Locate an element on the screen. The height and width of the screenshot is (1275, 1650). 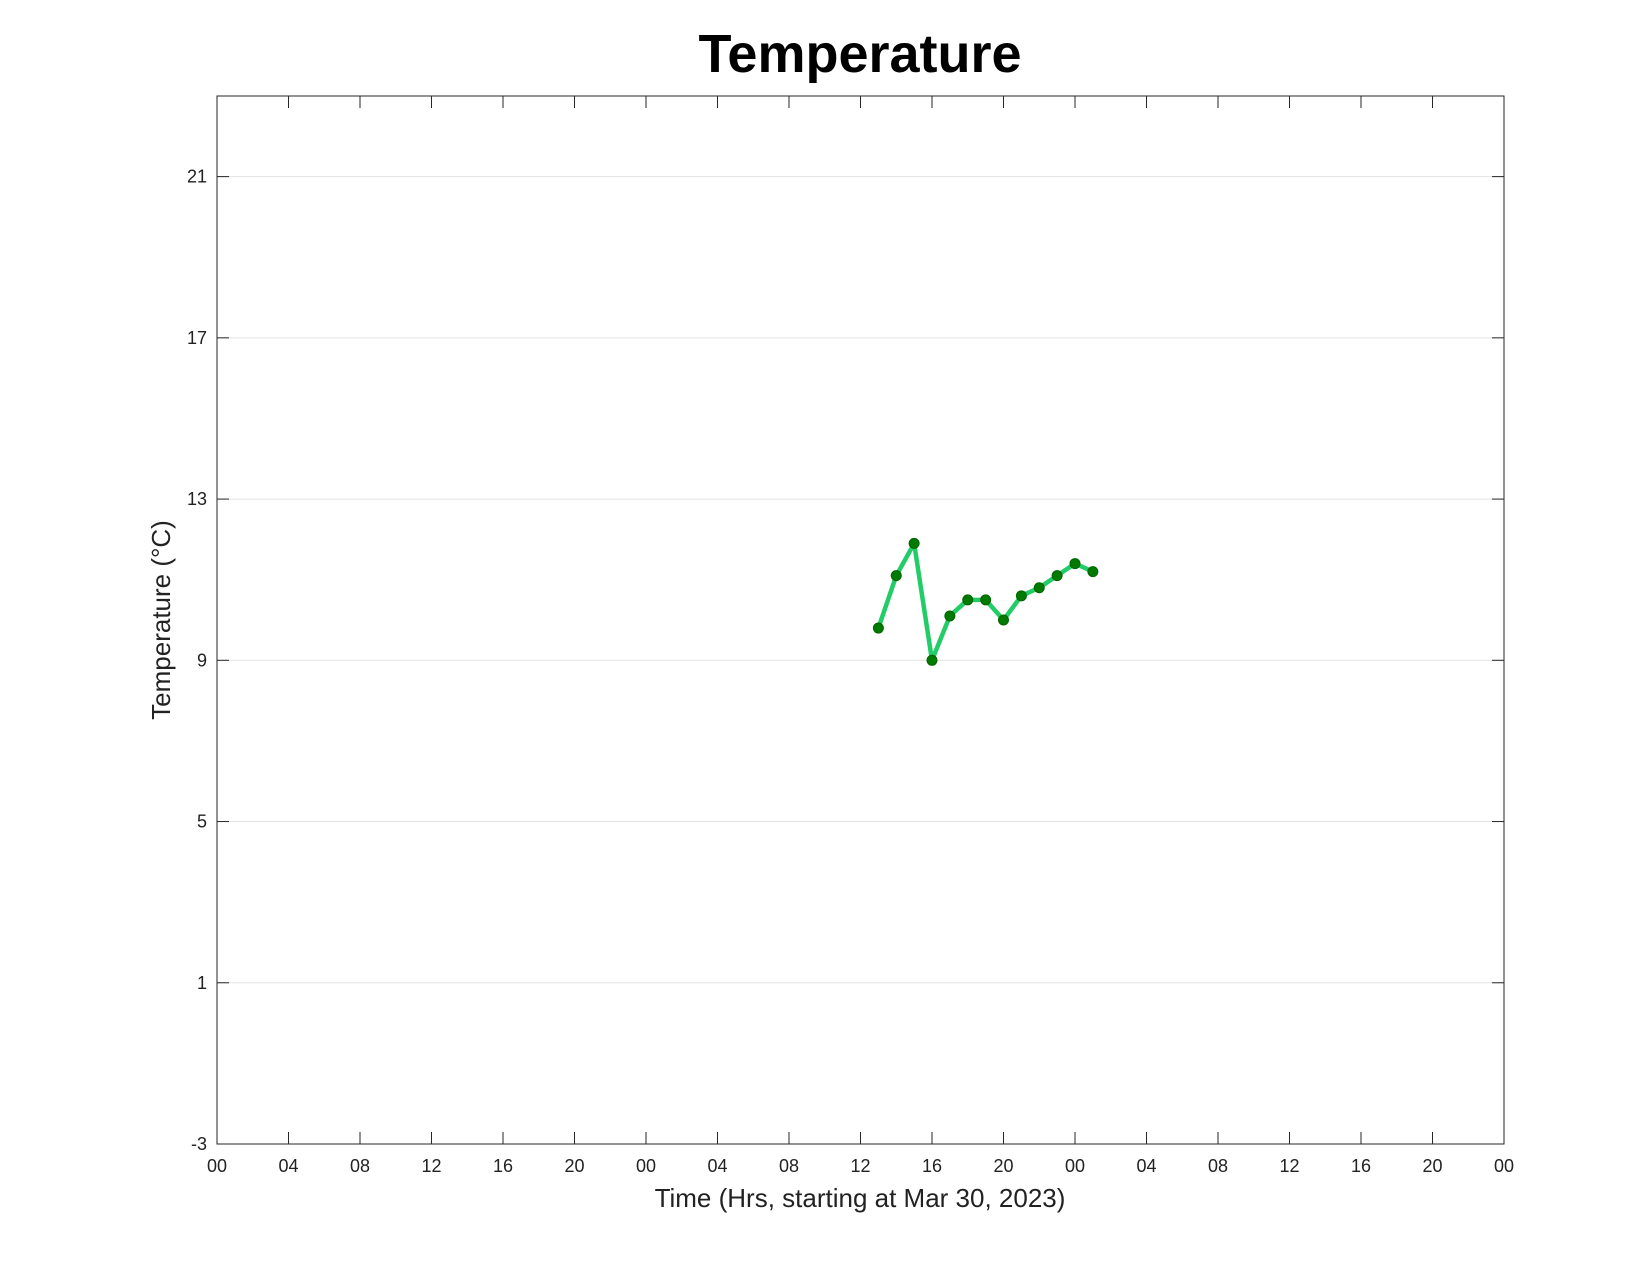
chart-title: Temperature is located at coordinates (859, 54).